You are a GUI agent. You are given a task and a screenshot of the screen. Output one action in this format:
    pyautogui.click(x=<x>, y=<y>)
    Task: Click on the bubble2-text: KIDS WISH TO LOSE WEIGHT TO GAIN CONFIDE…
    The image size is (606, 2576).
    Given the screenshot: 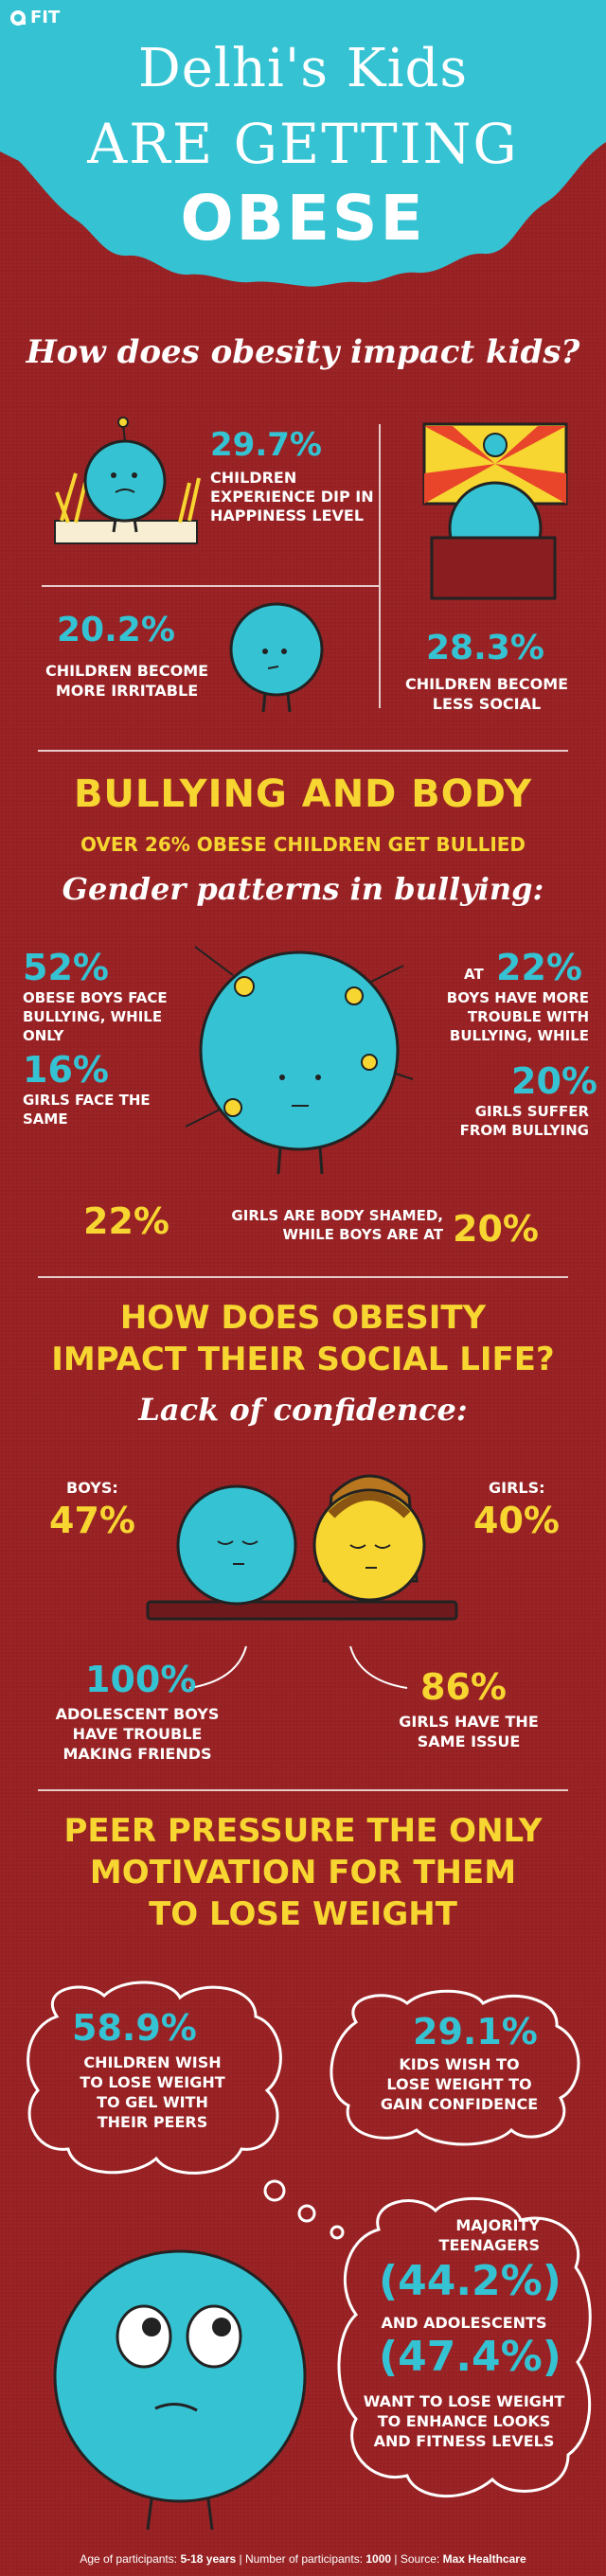 What is the action you would take?
    pyautogui.click(x=459, y=2084)
    